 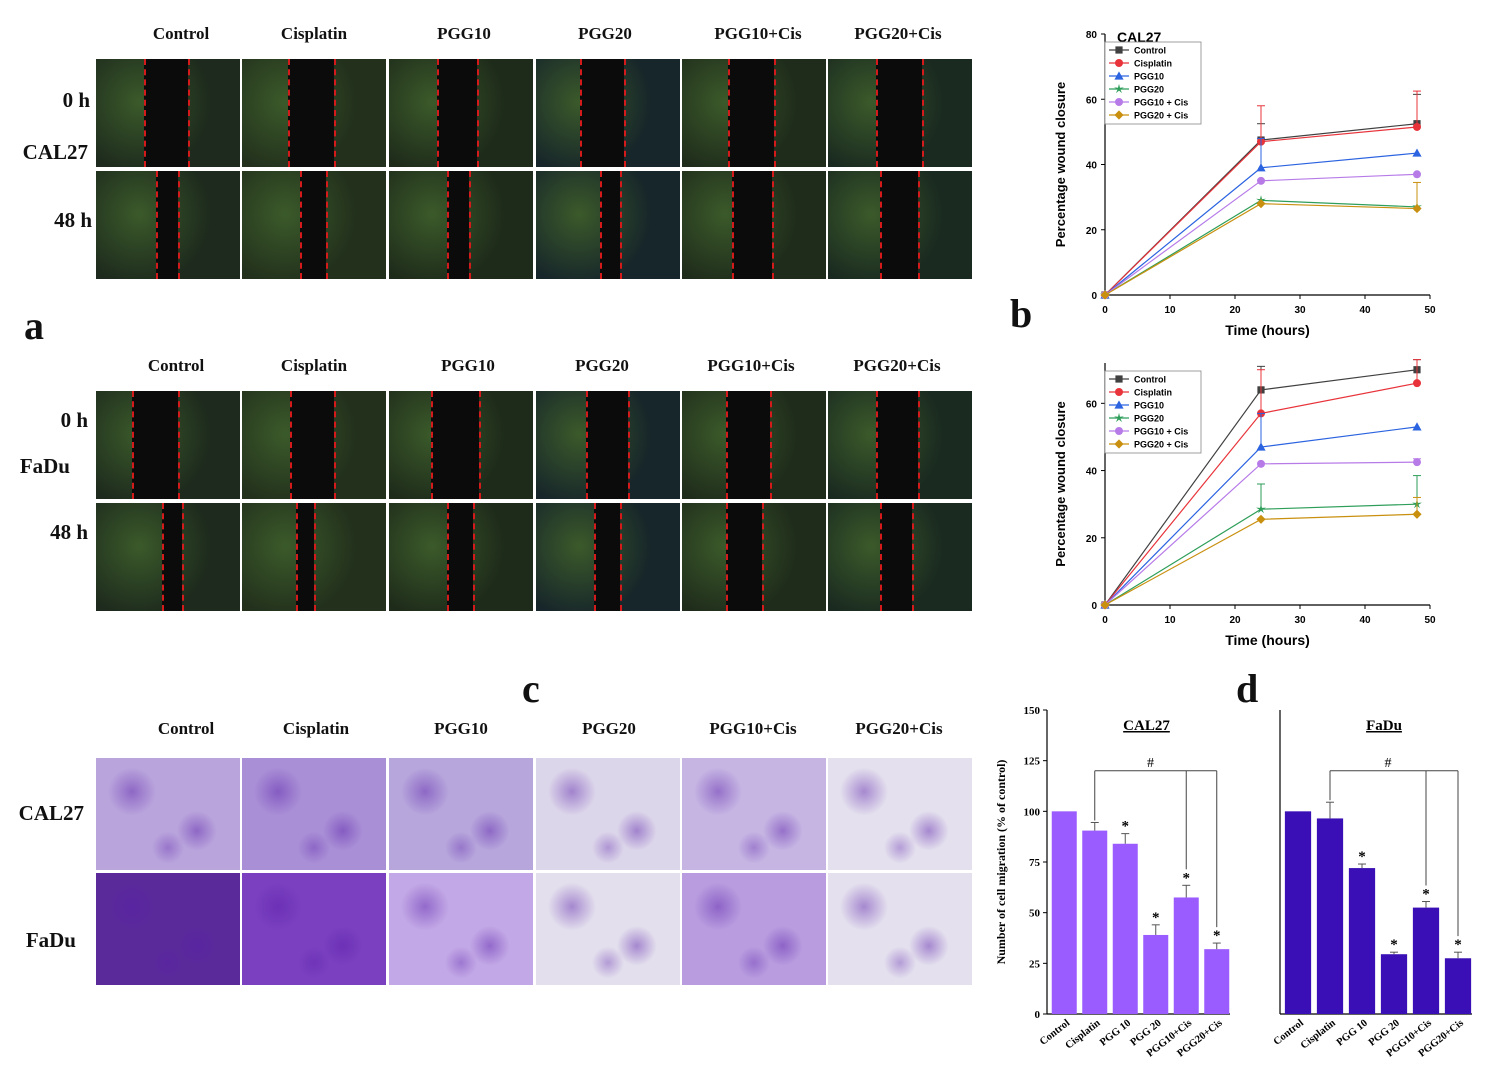 What do you see at coordinates (1032, 762) in the screenshot?
I see `y-tick-label: 125` at bounding box center [1032, 762].